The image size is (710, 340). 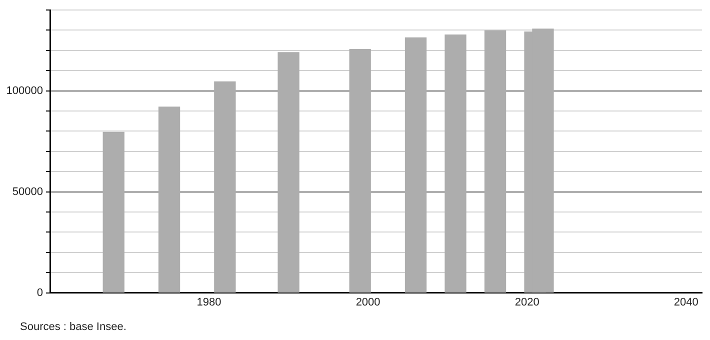 I want to click on x-tick-label: 2020, so click(x=527, y=302).